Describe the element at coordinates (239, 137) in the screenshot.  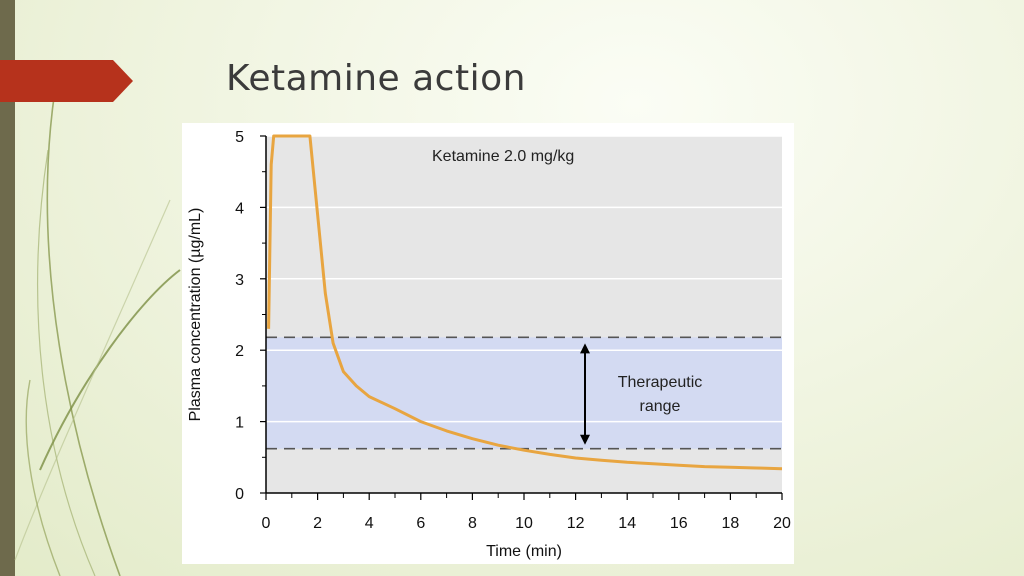
I see `y-tick-label: 5` at that location.